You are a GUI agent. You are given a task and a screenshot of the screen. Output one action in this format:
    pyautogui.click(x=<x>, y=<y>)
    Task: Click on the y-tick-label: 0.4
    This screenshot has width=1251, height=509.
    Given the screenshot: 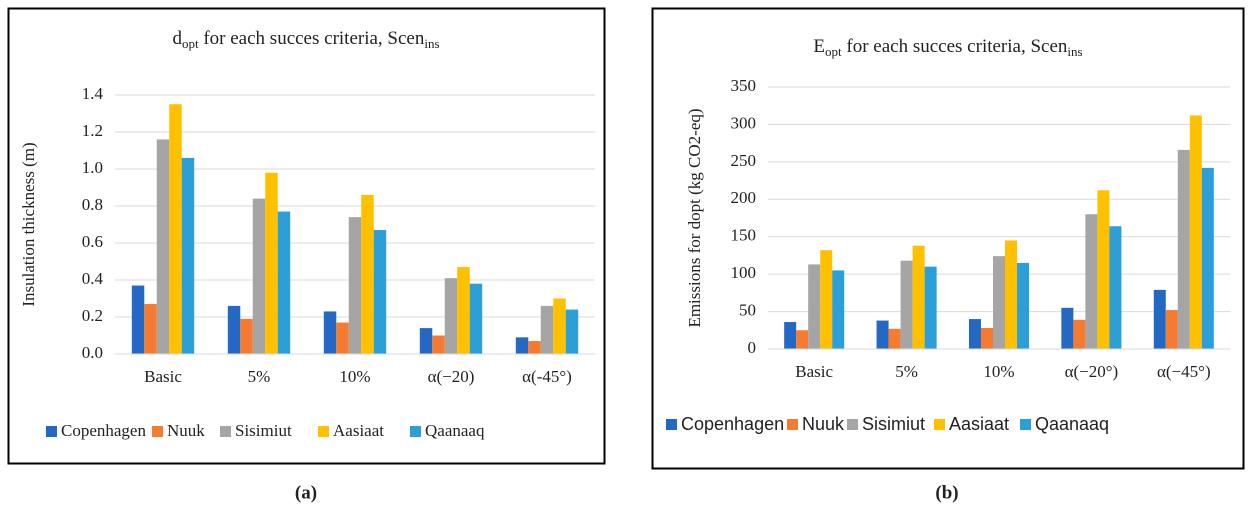 What is the action you would take?
    pyautogui.click(x=93, y=278)
    